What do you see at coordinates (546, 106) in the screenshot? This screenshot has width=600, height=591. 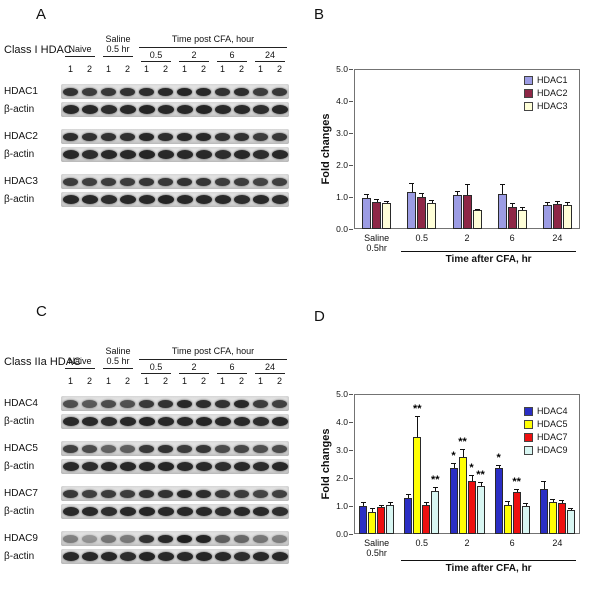 I see `legend-entry: HDAC3` at bounding box center [546, 106].